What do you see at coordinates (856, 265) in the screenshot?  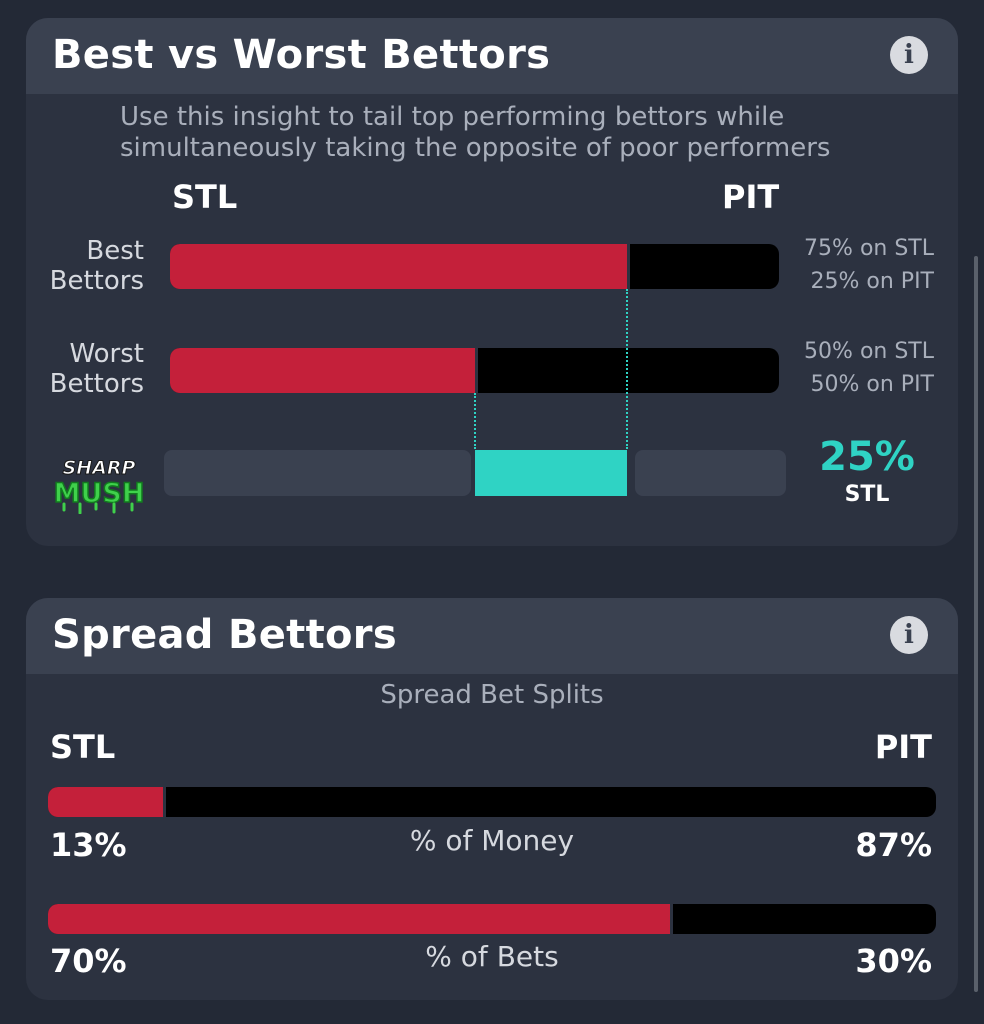 I see `best-bettors-split: 75% on STL 25% on PIT` at bounding box center [856, 265].